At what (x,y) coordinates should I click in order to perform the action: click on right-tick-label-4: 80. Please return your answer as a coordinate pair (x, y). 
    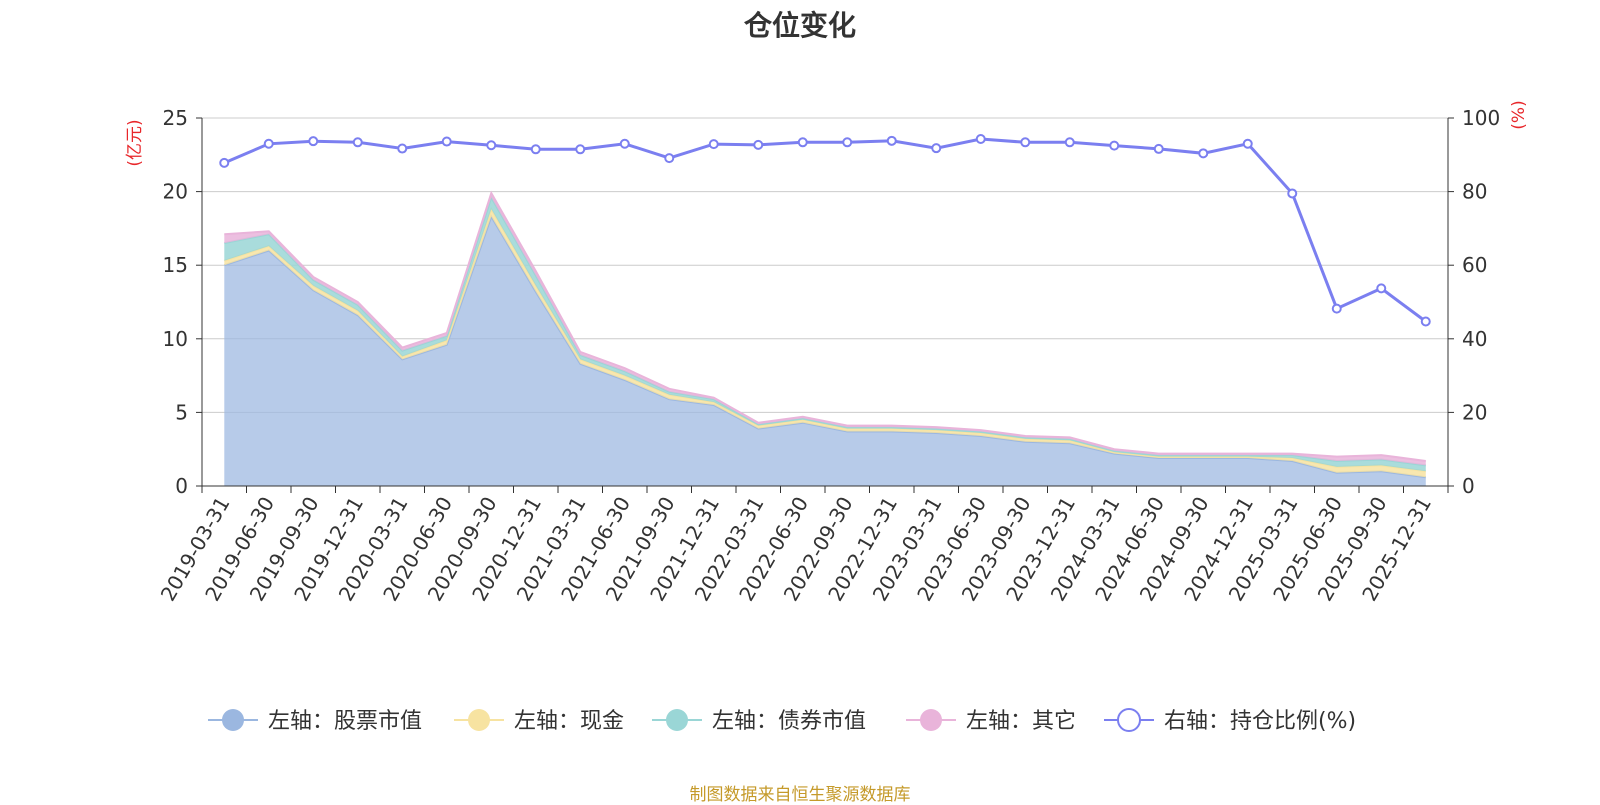
    Looking at the image, I should click on (1474, 192).